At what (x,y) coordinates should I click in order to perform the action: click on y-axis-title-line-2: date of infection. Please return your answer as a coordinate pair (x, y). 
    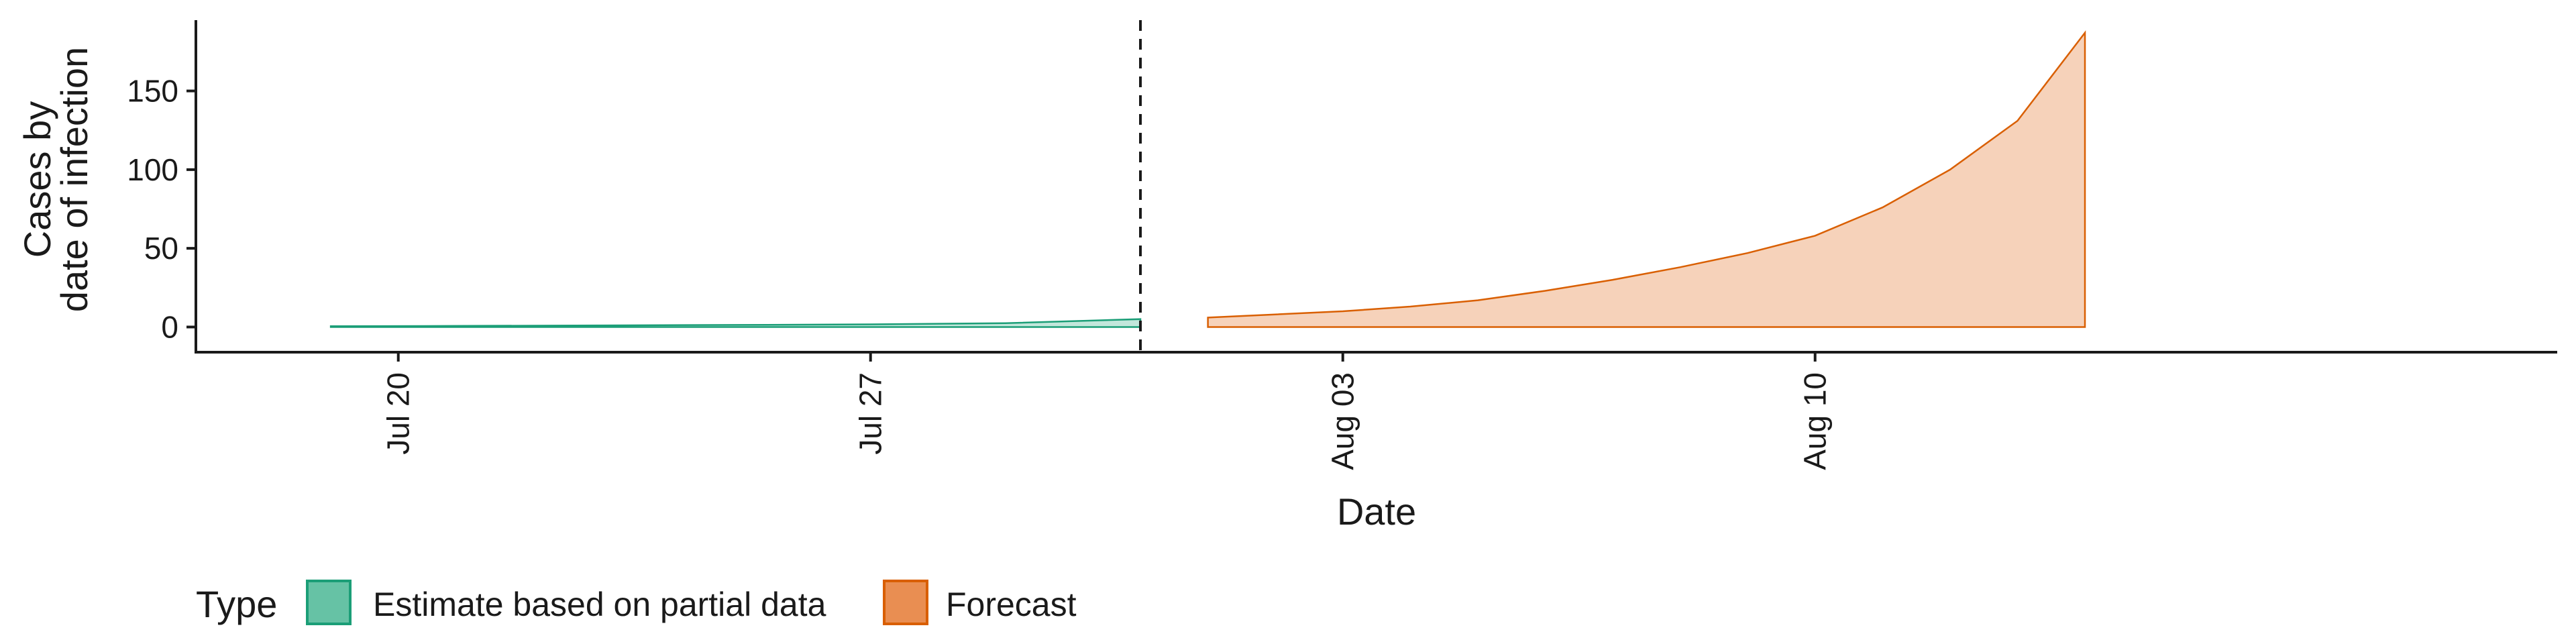
    Looking at the image, I should click on (74, 179).